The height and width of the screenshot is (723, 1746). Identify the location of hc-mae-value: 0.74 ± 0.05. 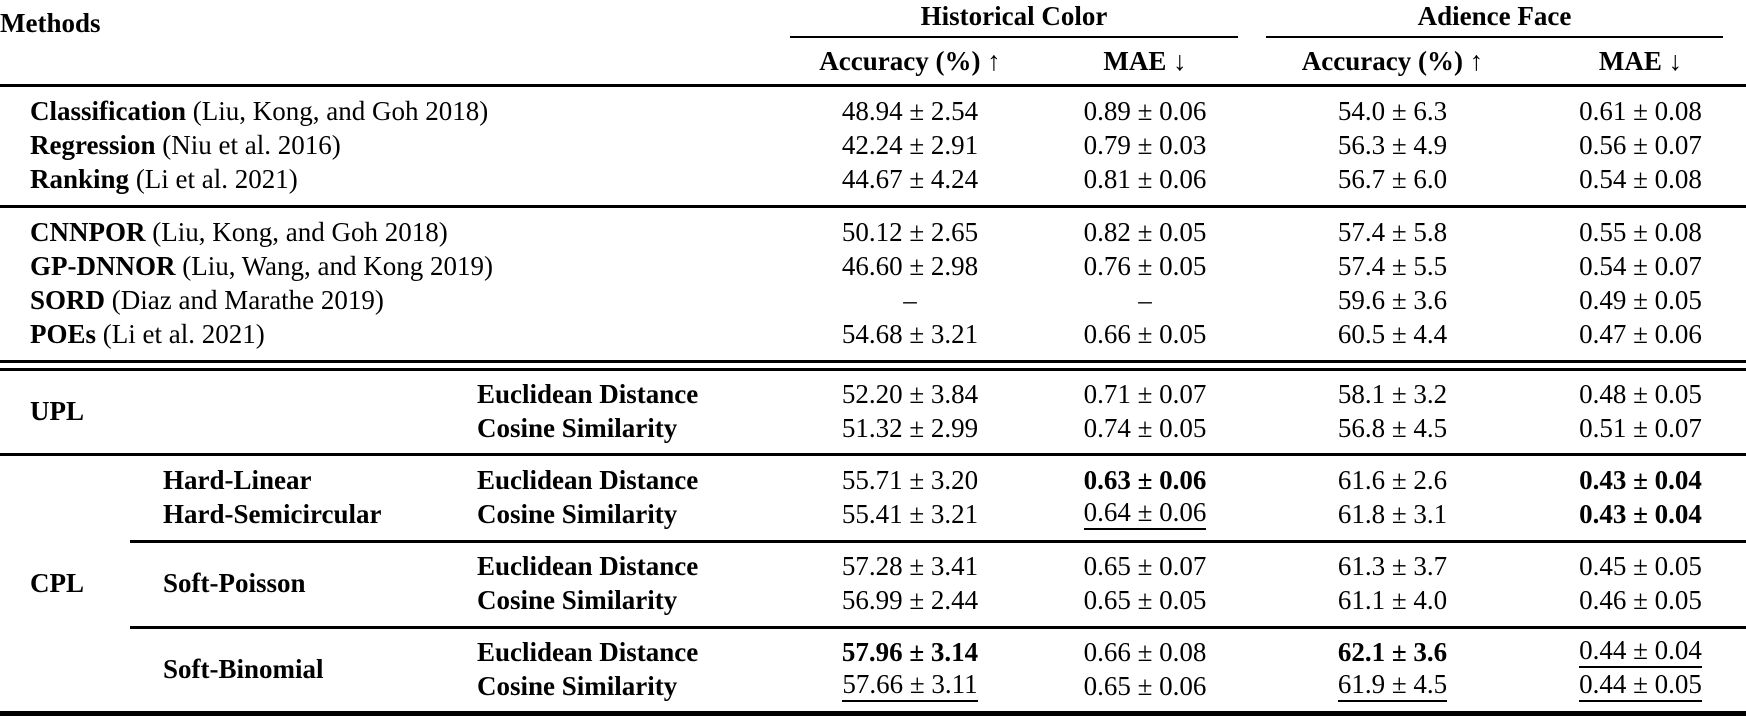
(1145, 427).